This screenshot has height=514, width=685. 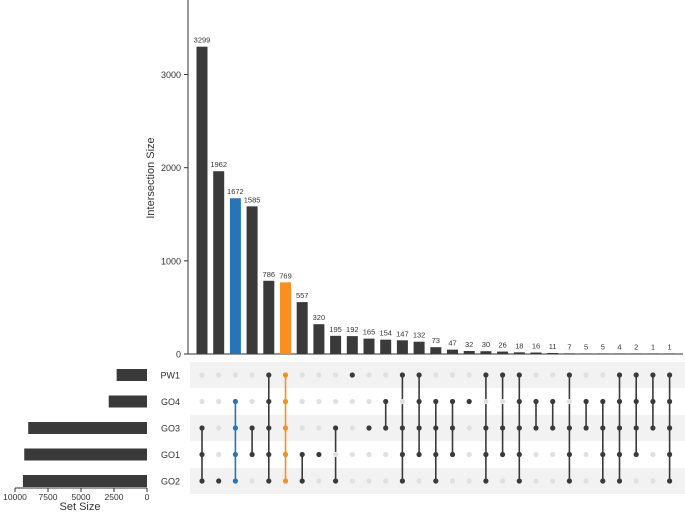 I want to click on intersection-bar-label: 30, so click(x=486, y=344).